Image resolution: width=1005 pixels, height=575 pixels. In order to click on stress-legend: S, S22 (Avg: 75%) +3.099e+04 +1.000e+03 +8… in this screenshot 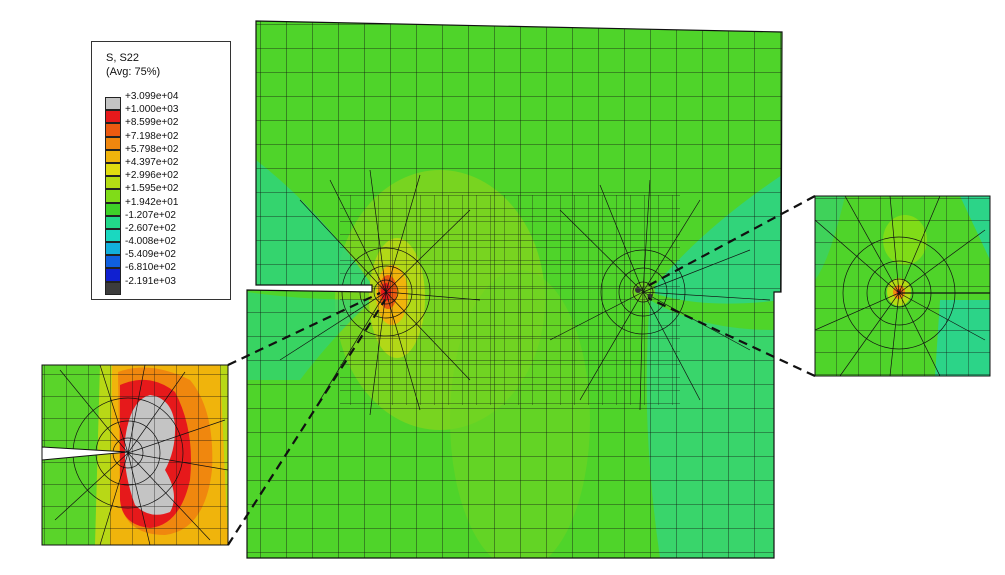, I will do `click(161, 170)`.